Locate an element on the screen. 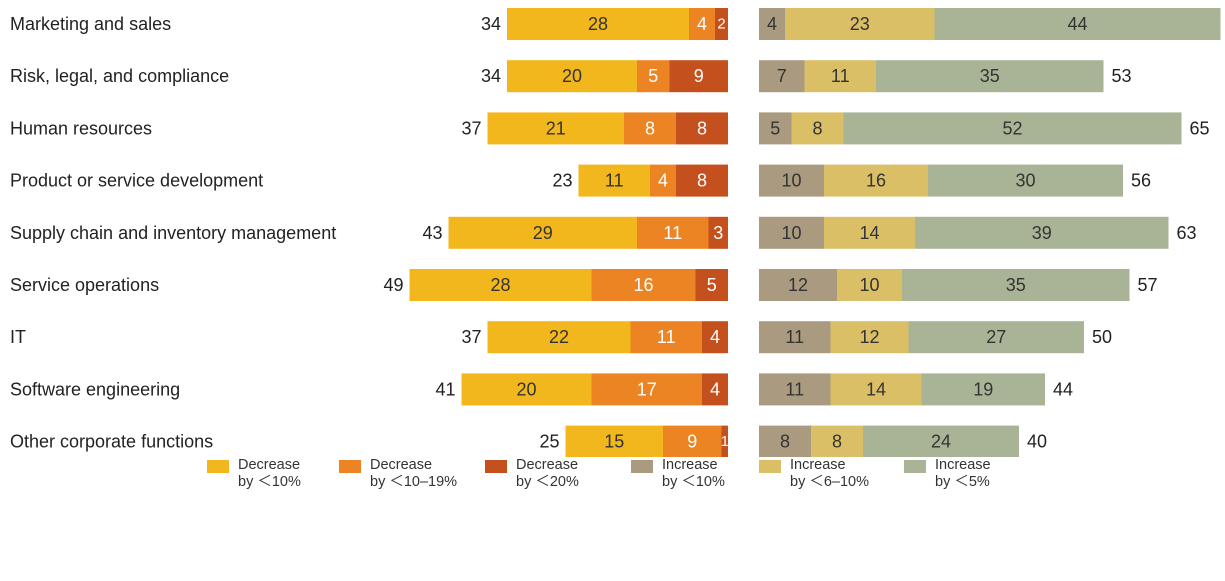 The width and height of the screenshot is (1225, 581). chart-row: Other corporate functions 1 9 15 25 8 8 24 40 is located at coordinates (528, 441).